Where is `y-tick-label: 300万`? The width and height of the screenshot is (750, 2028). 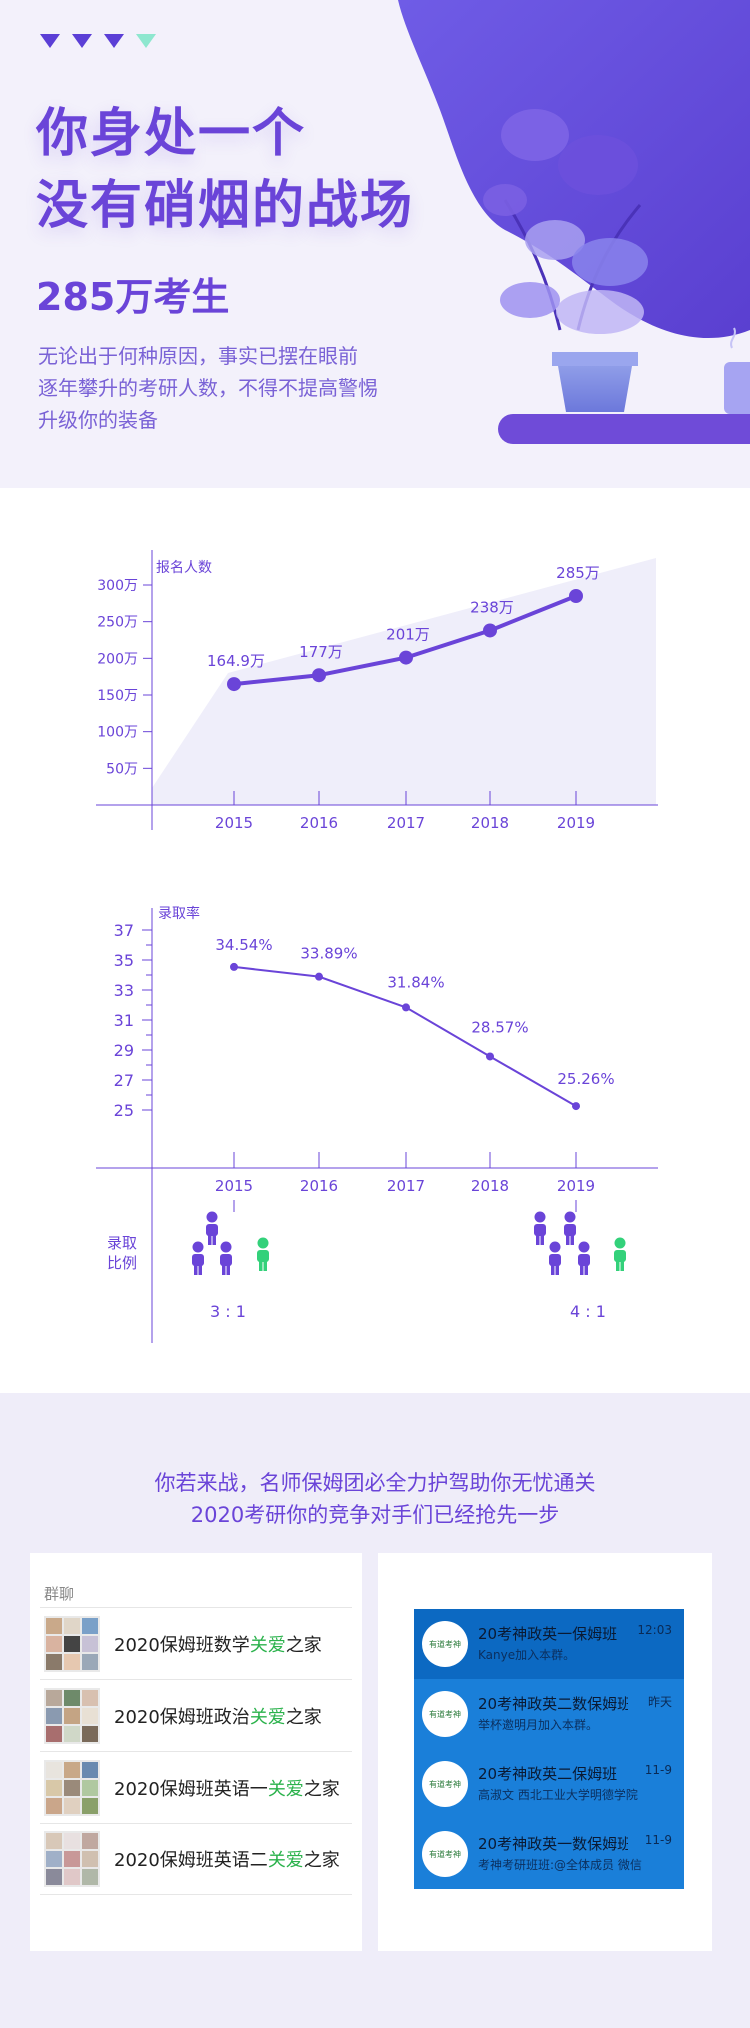
y-tick-label: 300万 is located at coordinates (117, 586).